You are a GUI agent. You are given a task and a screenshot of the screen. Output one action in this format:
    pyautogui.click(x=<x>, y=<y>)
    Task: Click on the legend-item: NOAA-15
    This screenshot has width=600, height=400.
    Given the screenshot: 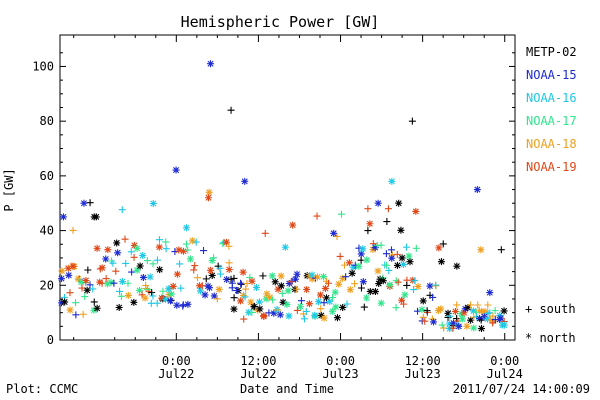 What is the action you would take?
    pyautogui.click(x=551, y=75)
    